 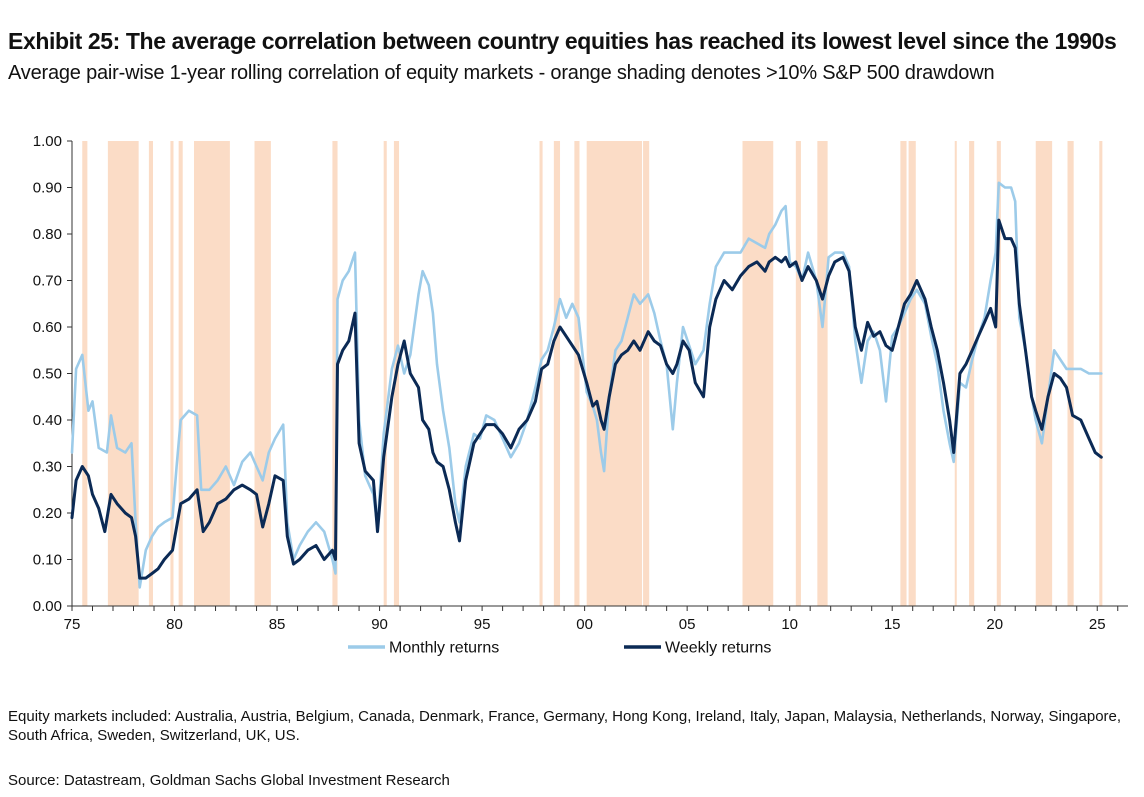 What do you see at coordinates (47, 467) in the screenshot?
I see `y-tick-label: 0.30` at bounding box center [47, 467].